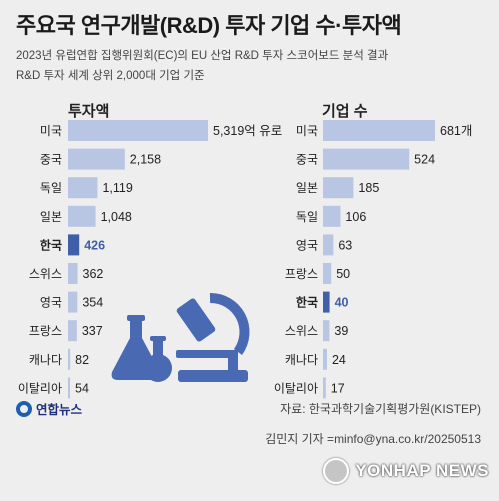 The width and height of the screenshot is (499, 501). I want to click on yonhap-logo: 연합뉴스, so click(49, 408).